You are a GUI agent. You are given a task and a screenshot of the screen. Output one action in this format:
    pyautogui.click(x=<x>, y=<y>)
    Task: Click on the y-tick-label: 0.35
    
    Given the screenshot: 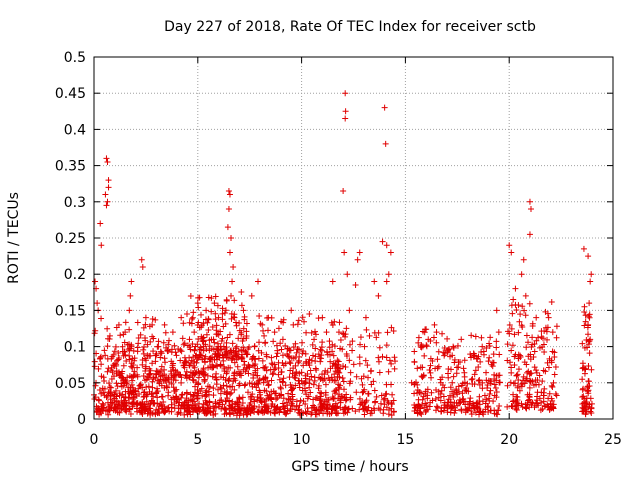 What is the action you would take?
    pyautogui.click(x=70, y=167)
    